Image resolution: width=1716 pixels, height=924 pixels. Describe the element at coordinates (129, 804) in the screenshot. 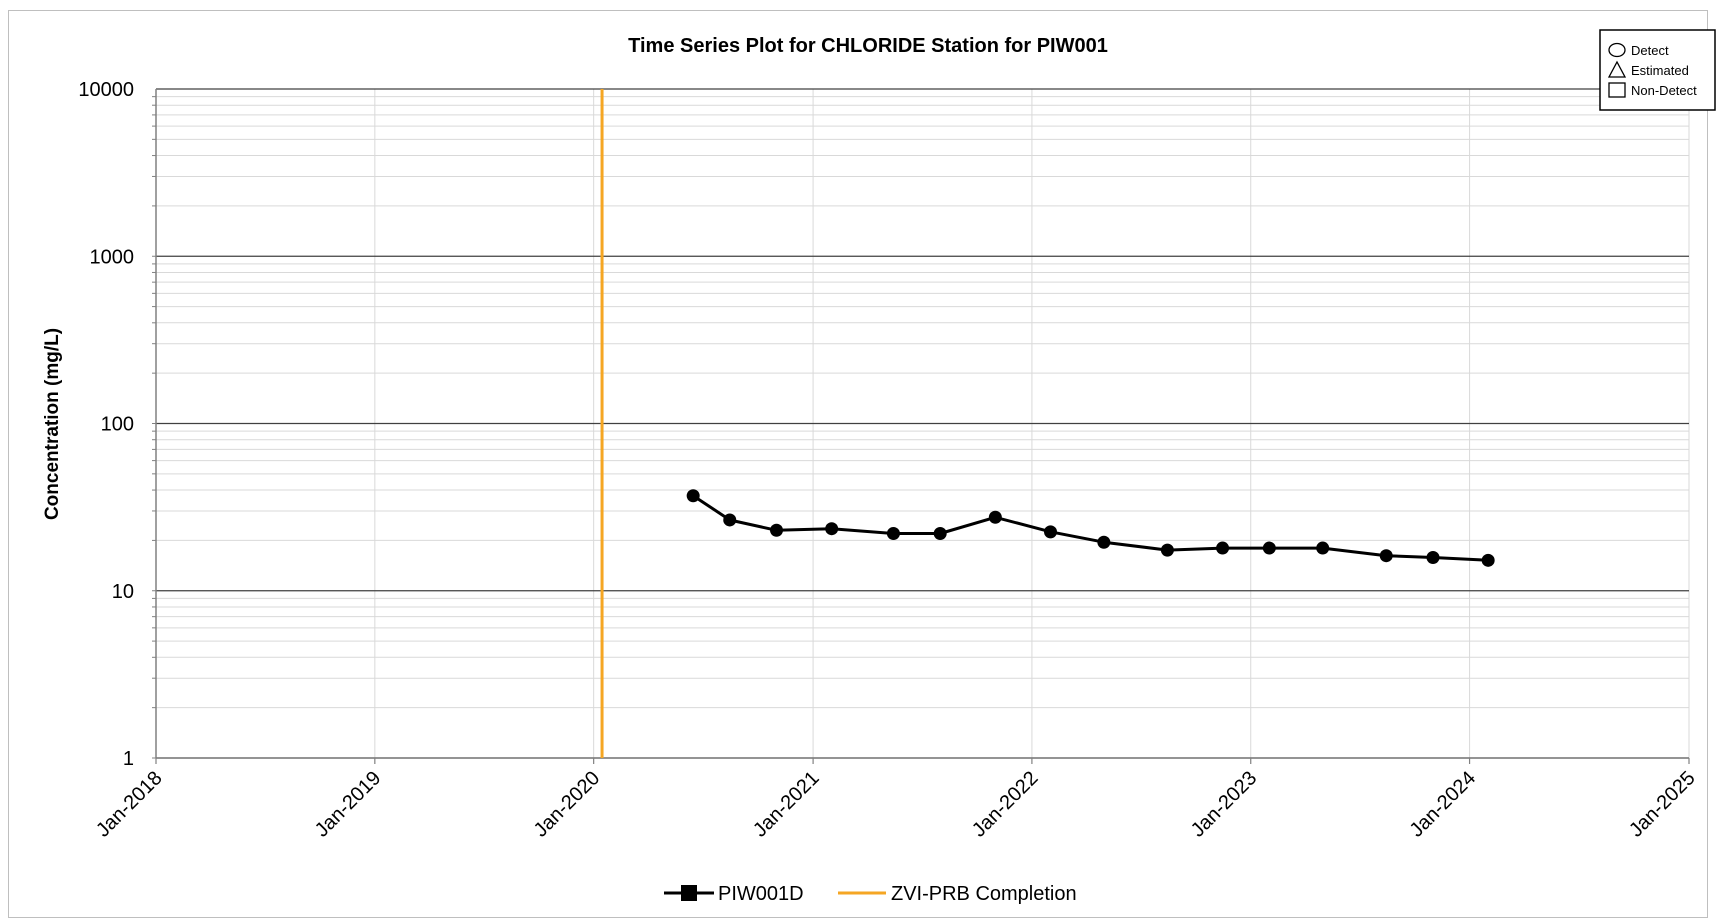

I see `x-tick-label: Jan-2018` at that location.